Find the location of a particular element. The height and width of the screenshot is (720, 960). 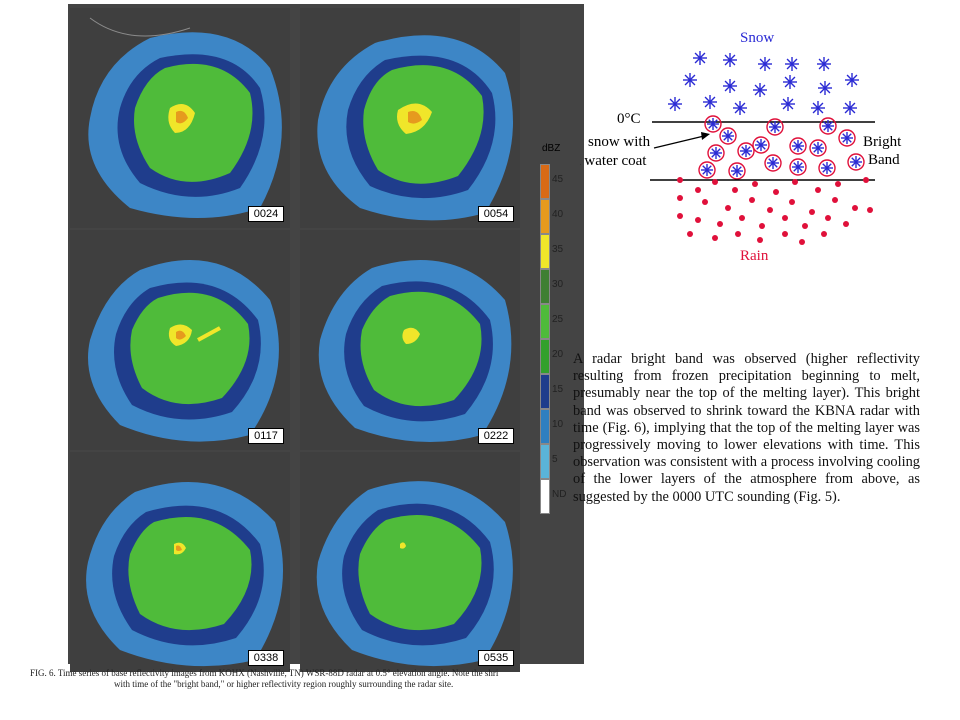

radar-panel: 0222 is located at coordinates (410, 340).